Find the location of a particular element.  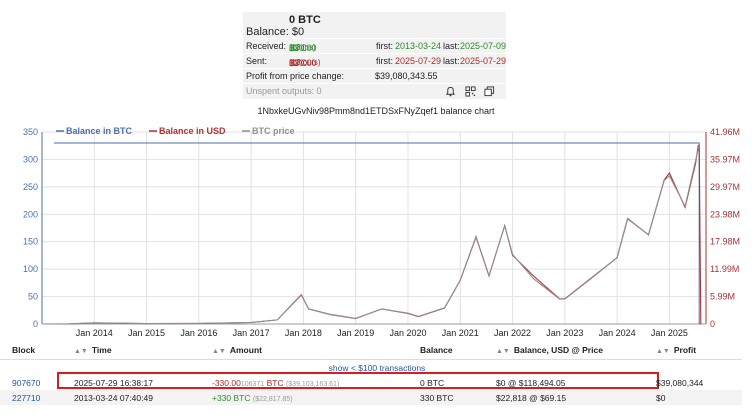

copy-icon is located at coordinates (489, 91).